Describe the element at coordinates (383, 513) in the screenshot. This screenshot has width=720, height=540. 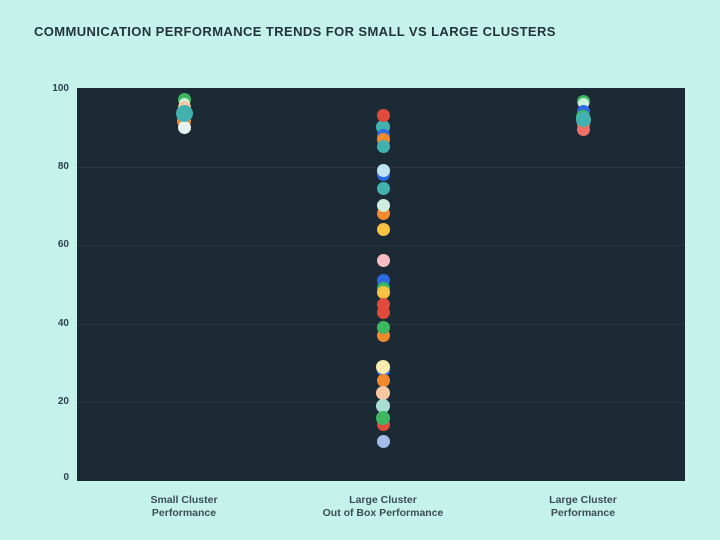
I see `x-axis-category-label-line: Out of Box Performance` at that location.